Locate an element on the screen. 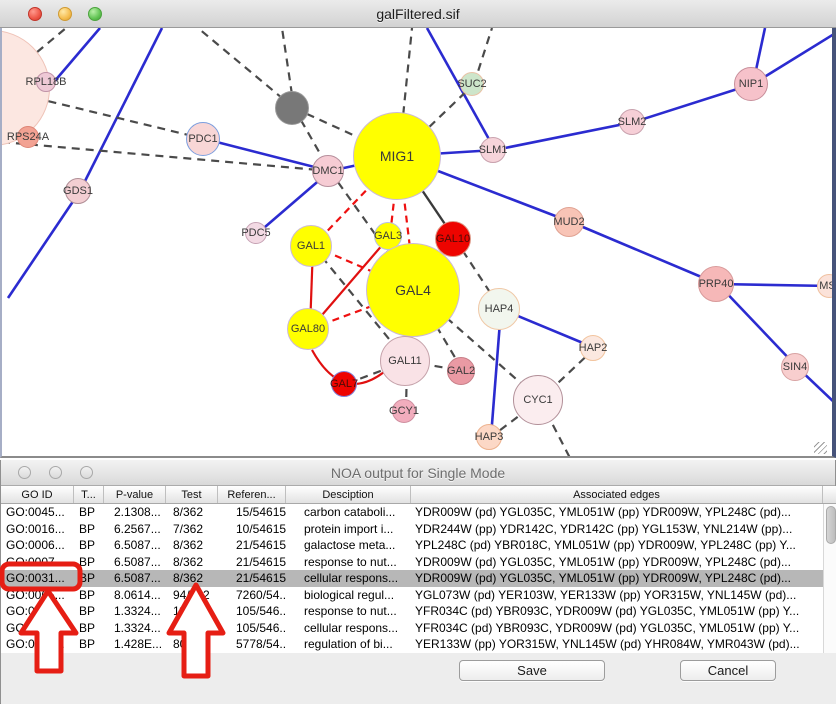 The height and width of the screenshot is (704, 836). node-MSI: MSI is located at coordinates (824, 286).